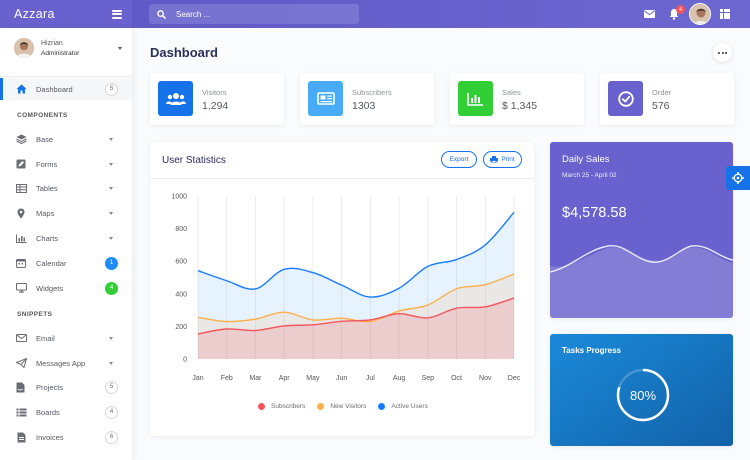 This screenshot has height=460, width=750. What do you see at coordinates (66, 76) in the screenshot?
I see `divider` at bounding box center [66, 76].